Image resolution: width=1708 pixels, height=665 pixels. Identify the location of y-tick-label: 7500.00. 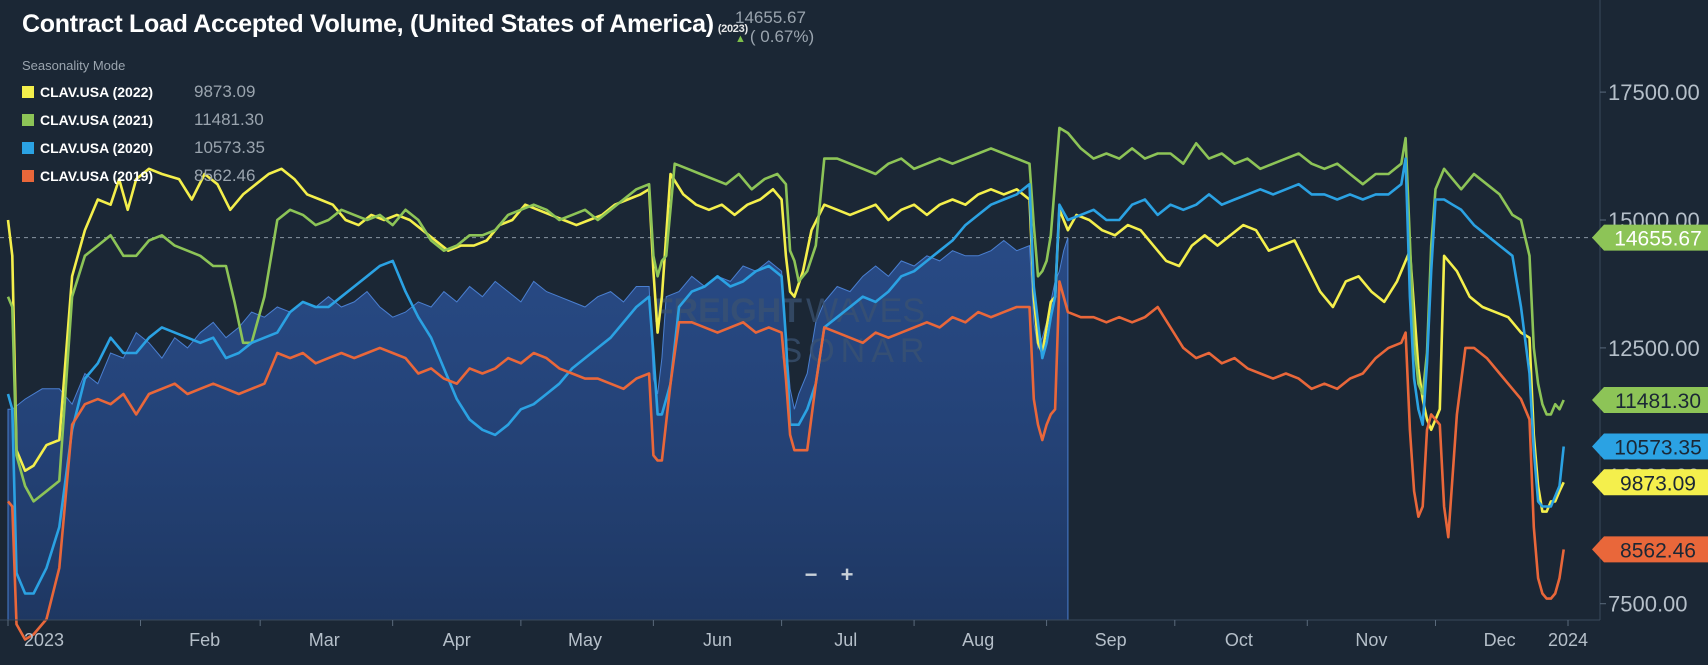
(1648, 604).